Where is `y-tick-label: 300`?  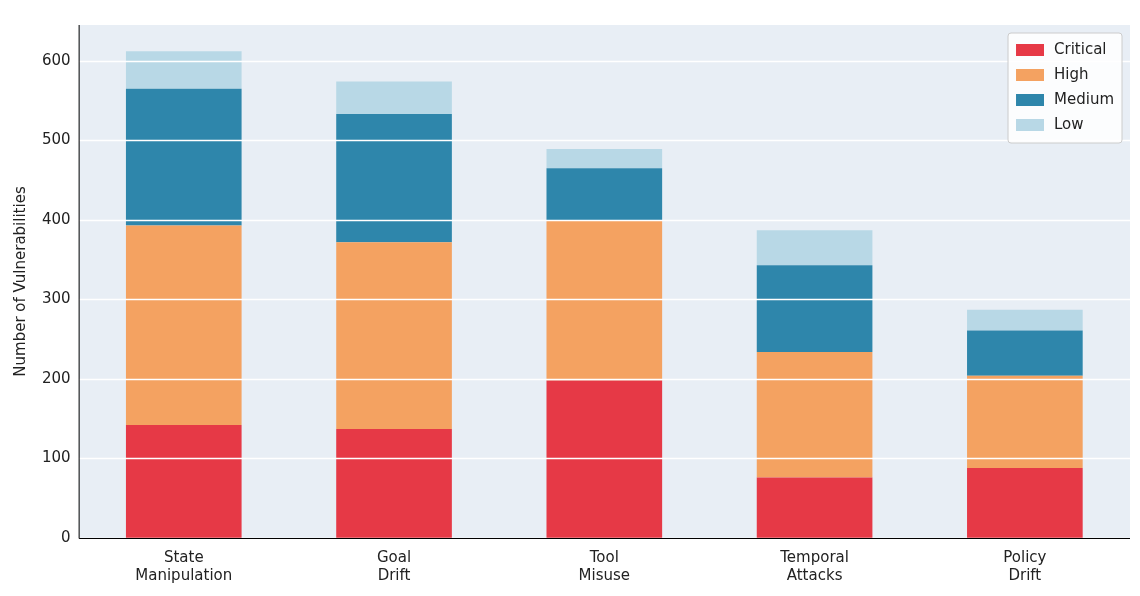 y-tick-label: 300 is located at coordinates (56, 298).